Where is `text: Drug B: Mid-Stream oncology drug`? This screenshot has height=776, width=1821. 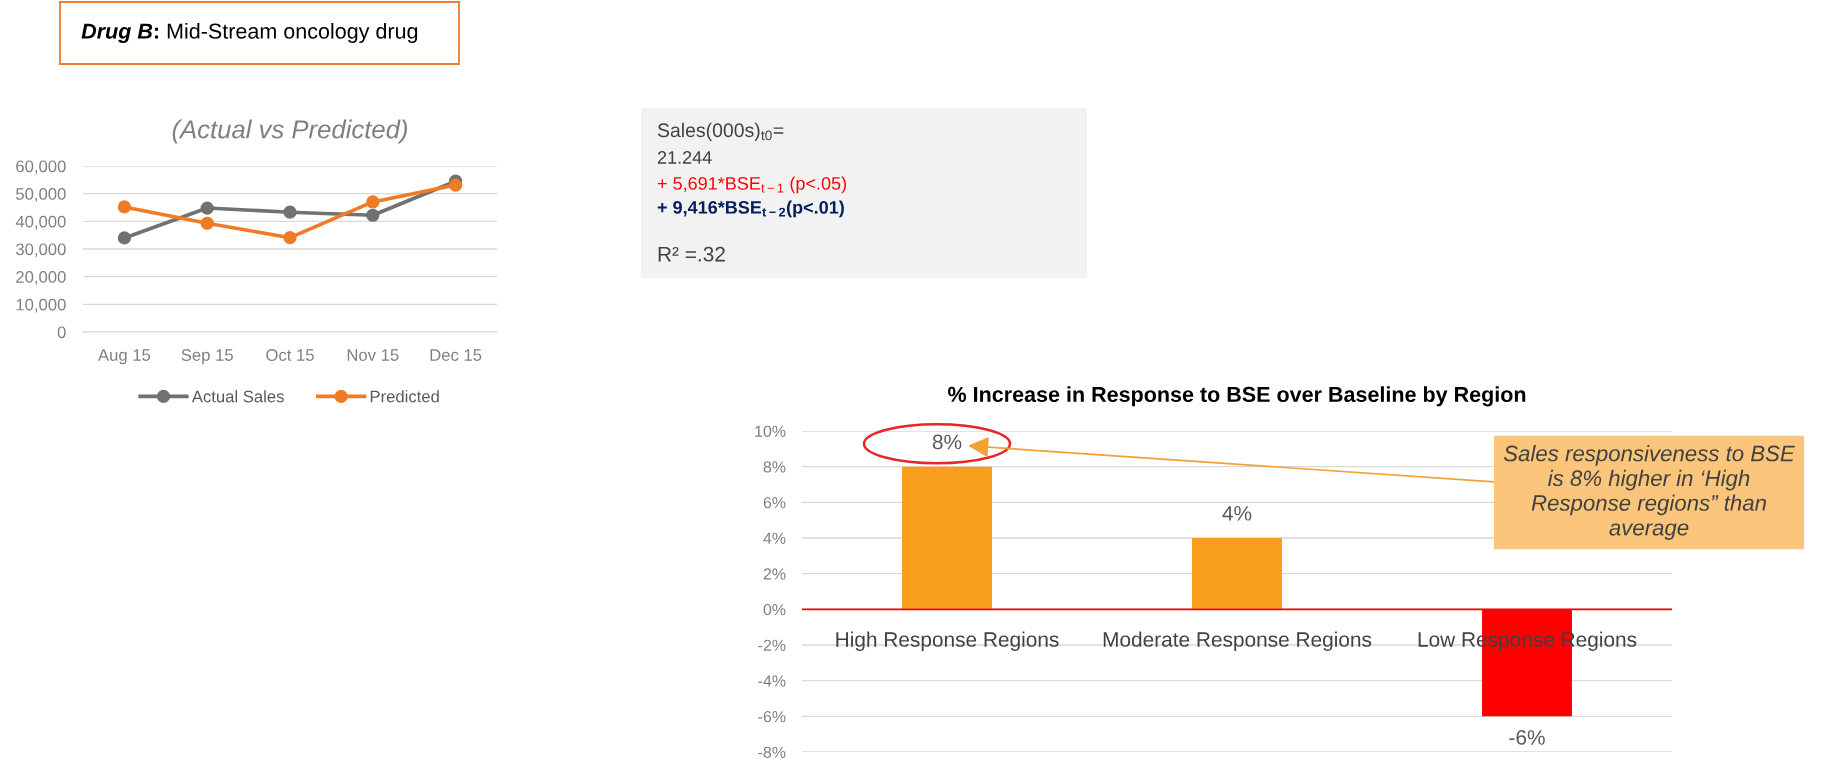 text: Drug B: Mid-Stream oncology drug is located at coordinates (249, 33).